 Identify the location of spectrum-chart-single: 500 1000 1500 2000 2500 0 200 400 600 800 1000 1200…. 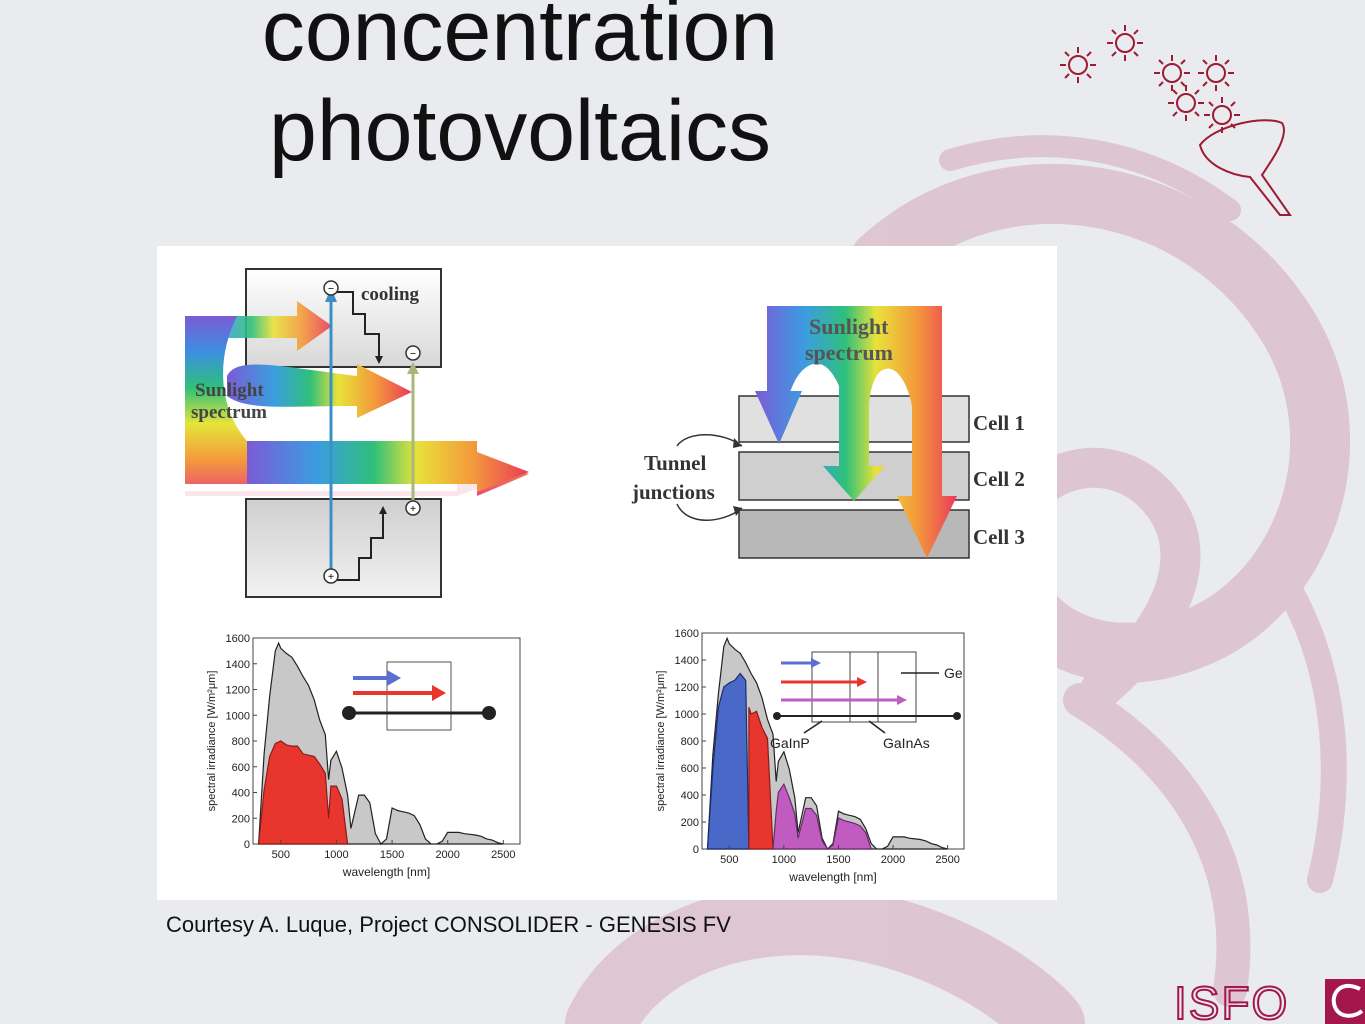
(363, 756).